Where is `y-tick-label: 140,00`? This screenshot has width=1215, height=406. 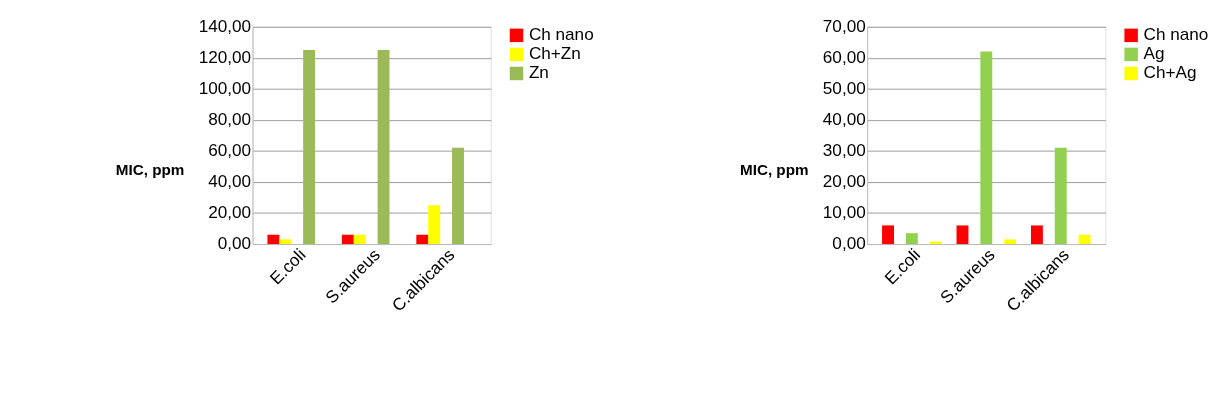
y-tick-label: 140,00 is located at coordinates (225, 26).